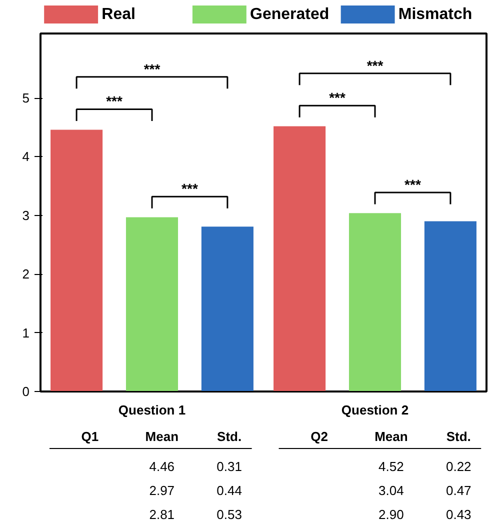  I want to click on text: 0.22, so click(459, 466).